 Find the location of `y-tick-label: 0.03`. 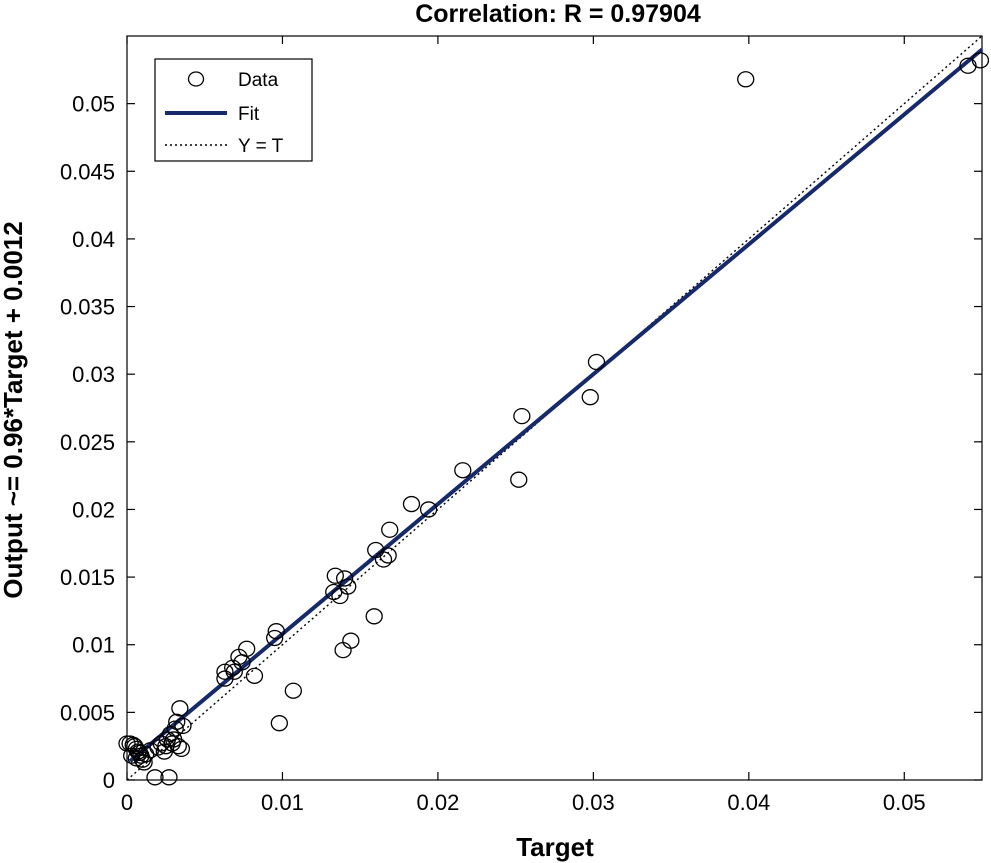

y-tick-label: 0.03 is located at coordinates (93, 374).